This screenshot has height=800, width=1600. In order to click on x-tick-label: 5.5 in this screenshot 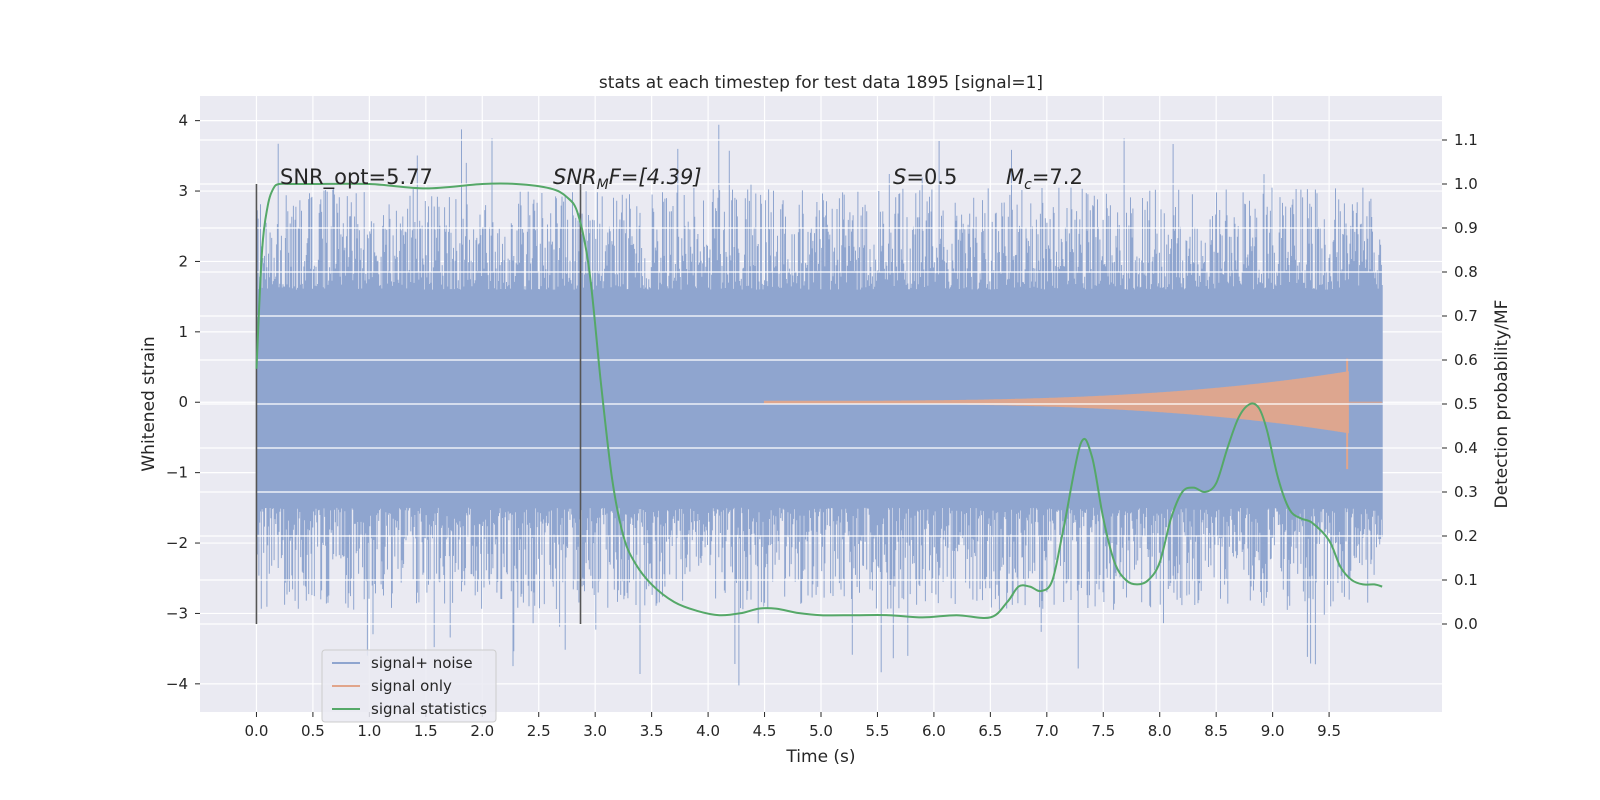, I will do `click(878, 731)`.